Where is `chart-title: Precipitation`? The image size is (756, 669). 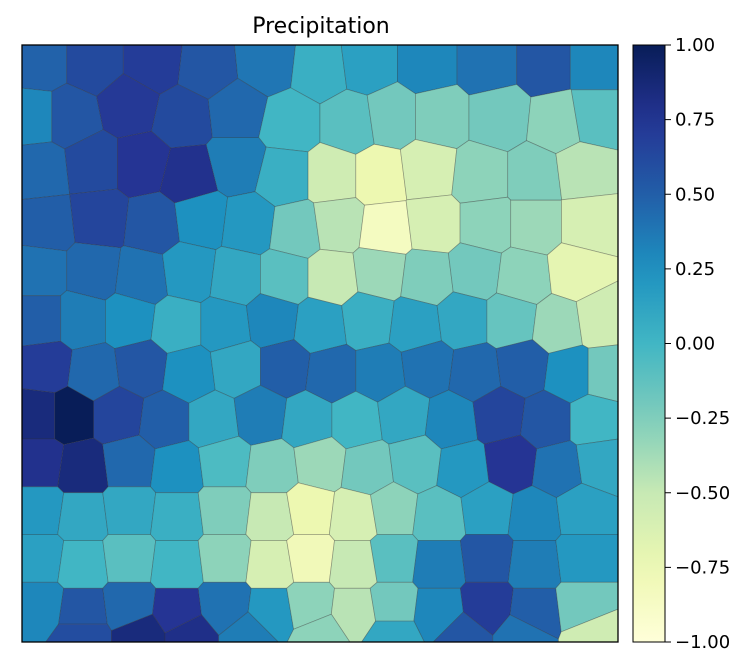 chart-title: Precipitation is located at coordinates (321, 26).